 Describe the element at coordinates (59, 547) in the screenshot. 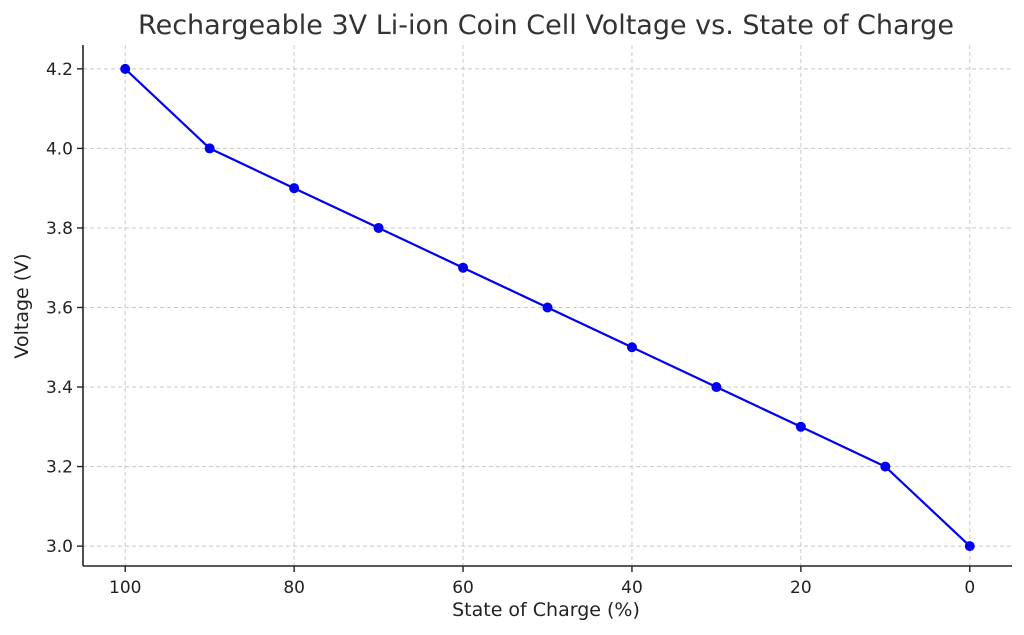

I see `y-tick-label: 3.0` at that location.